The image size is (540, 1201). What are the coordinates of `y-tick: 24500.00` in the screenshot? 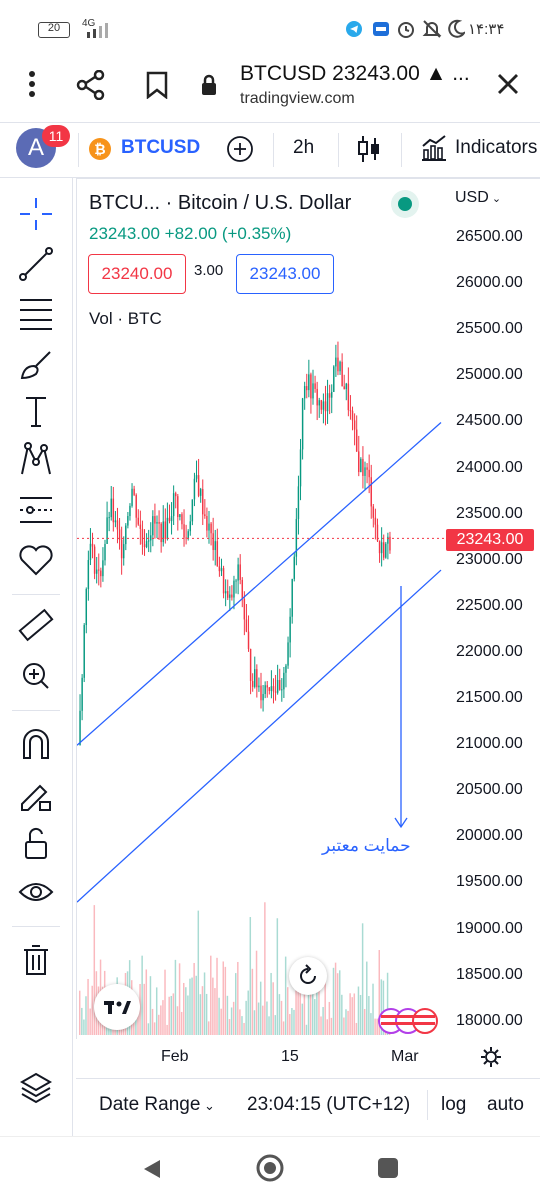 It's located at (489, 421).